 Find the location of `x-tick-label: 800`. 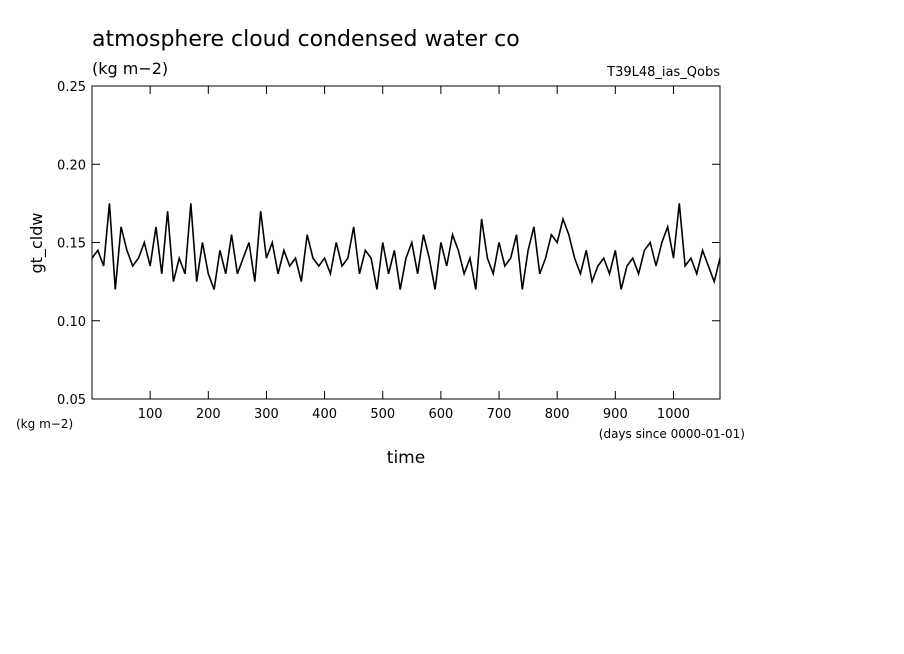

x-tick-label: 800 is located at coordinates (557, 414).